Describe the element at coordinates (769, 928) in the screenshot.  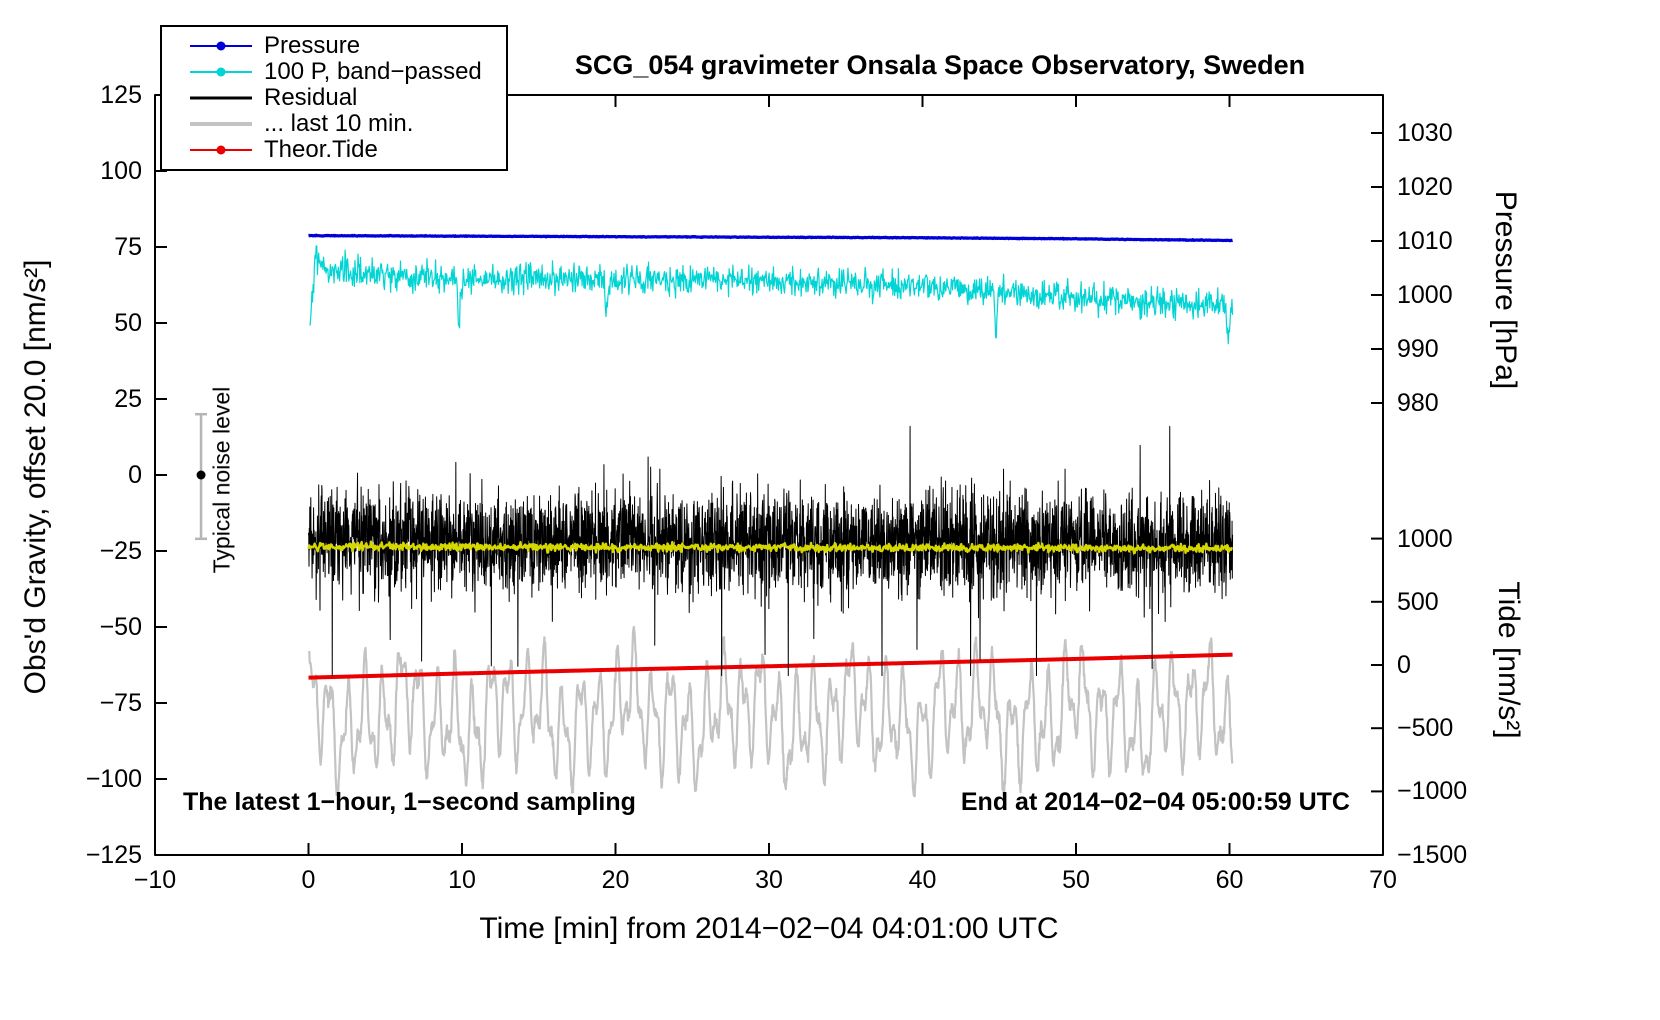
I see `x-axis-label: Time [min] from 2014−02−04 04:01:00 UTC` at that location.